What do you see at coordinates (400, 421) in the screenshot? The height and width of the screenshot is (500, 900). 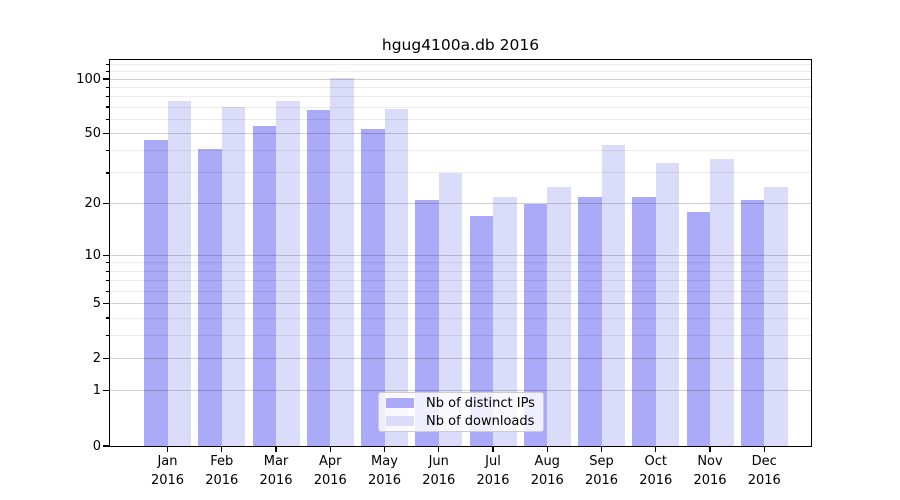 I see `legend-swatch-downloads` at bounding box center [400, 421].